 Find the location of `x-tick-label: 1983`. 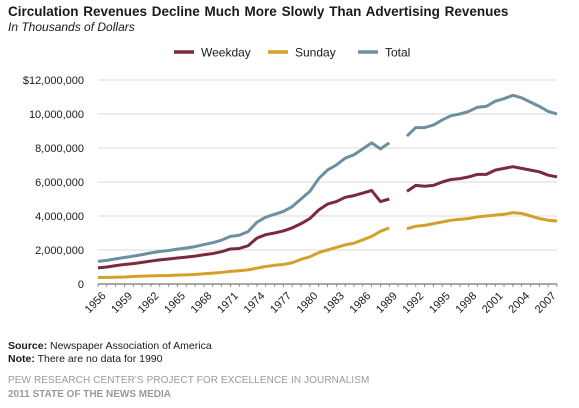

x-tick-label: 1983 is located at coordinates (334, 303).